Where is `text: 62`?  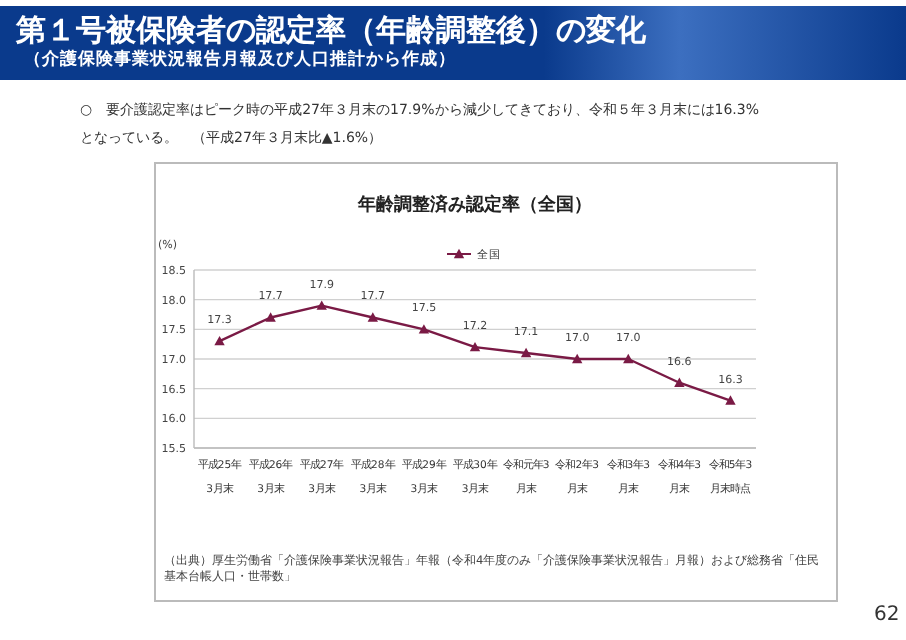
text: 62 is located at coordinates (887, 615).